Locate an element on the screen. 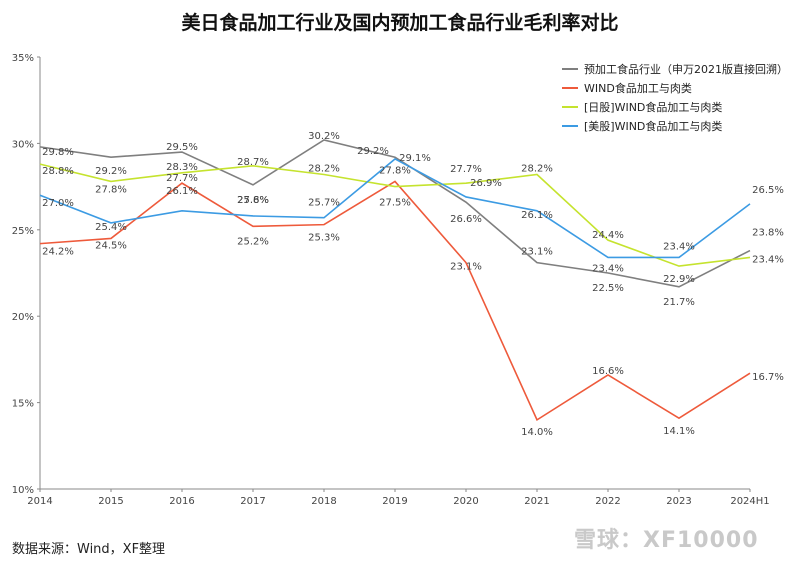  data-label: 24.4% is located at coordinates (608, 235).